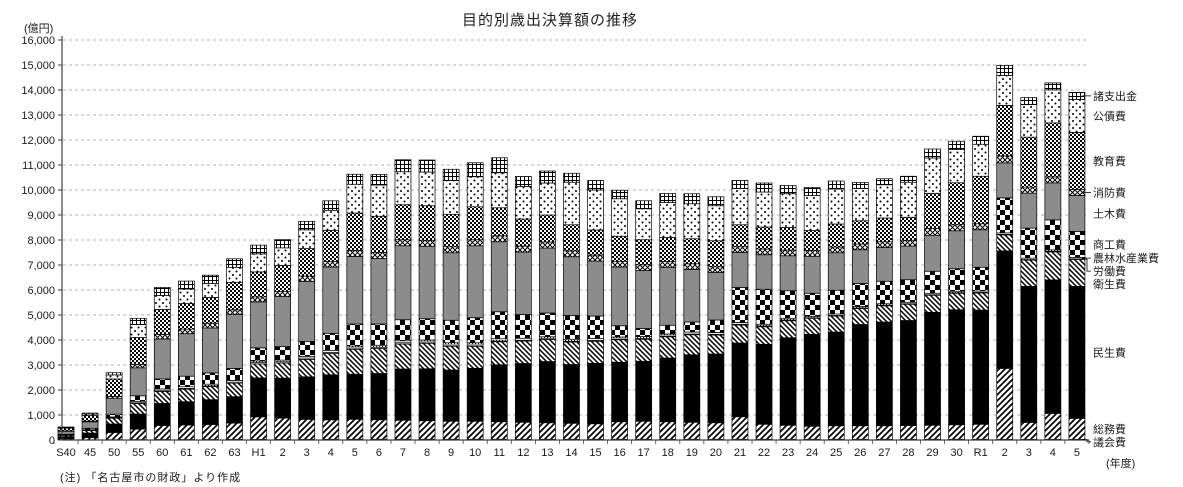 This screenshot has width=1183, height=487. What do you see at coordinates (788, 453) in the screenshot?
I see `x-tick-label: 23` at bounding box center [788, 453].